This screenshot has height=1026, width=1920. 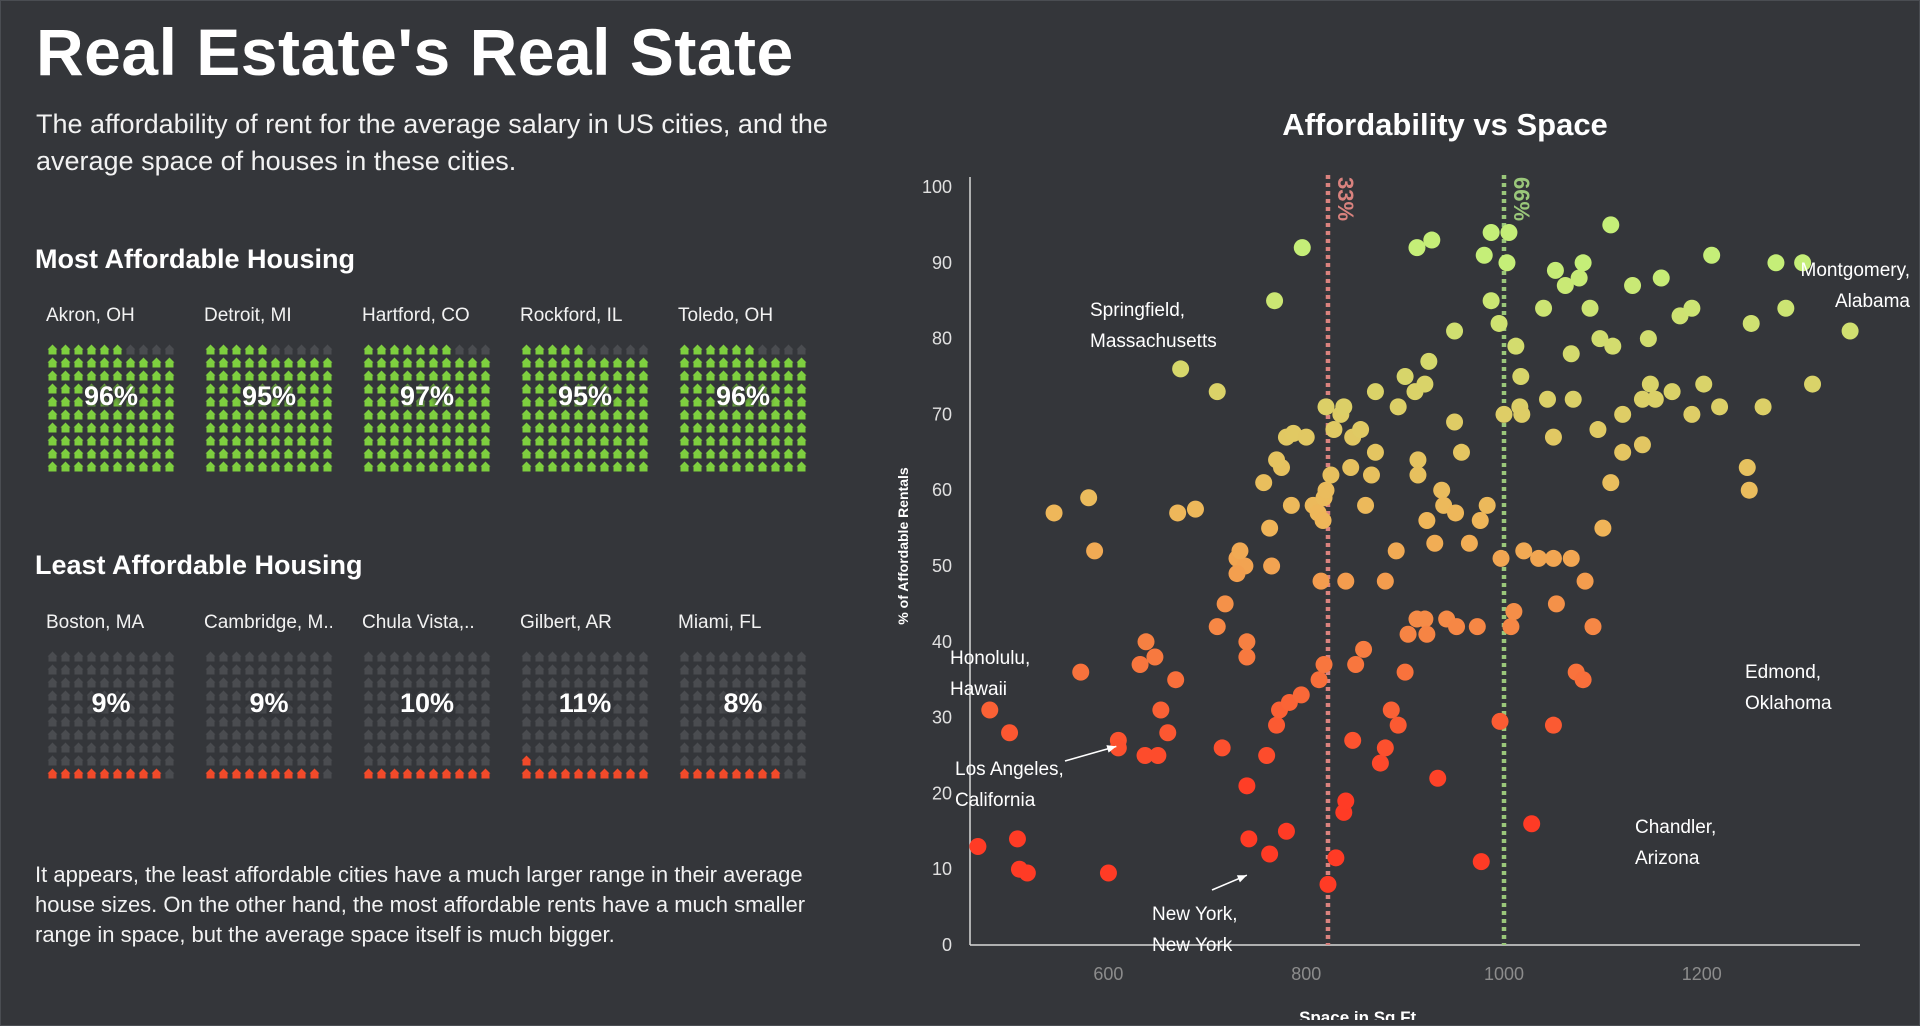 What do you see at coordinates (422, 400) in the screenshot?
I see `city-card: Hartford, CO 97%` at bounding box center [422, 400].